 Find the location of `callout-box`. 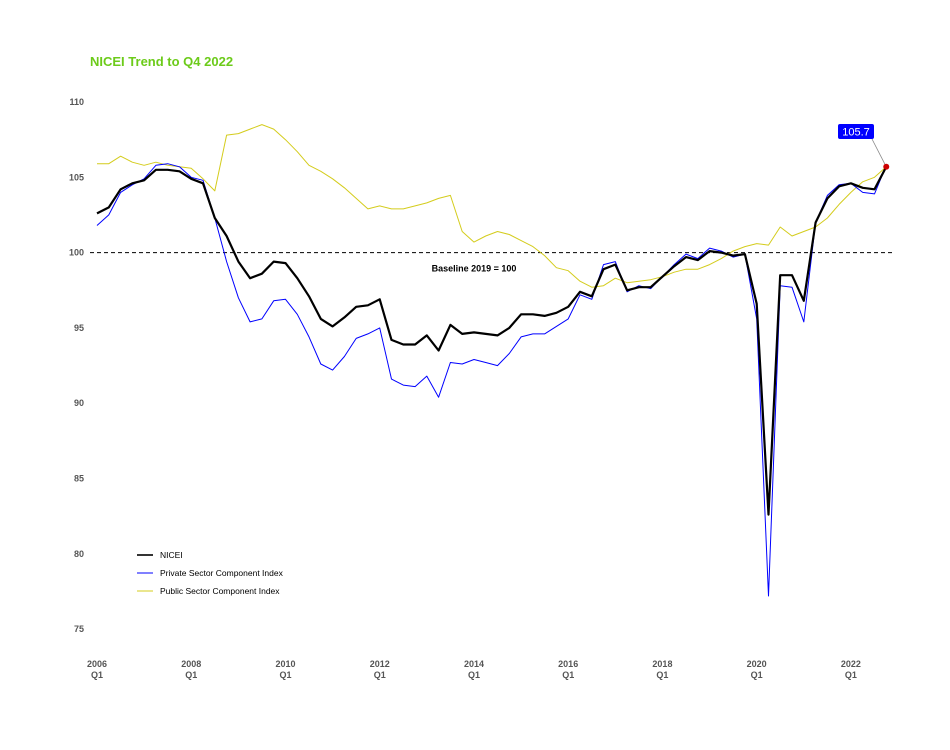

callout-box is located at coordinates (856, 131).